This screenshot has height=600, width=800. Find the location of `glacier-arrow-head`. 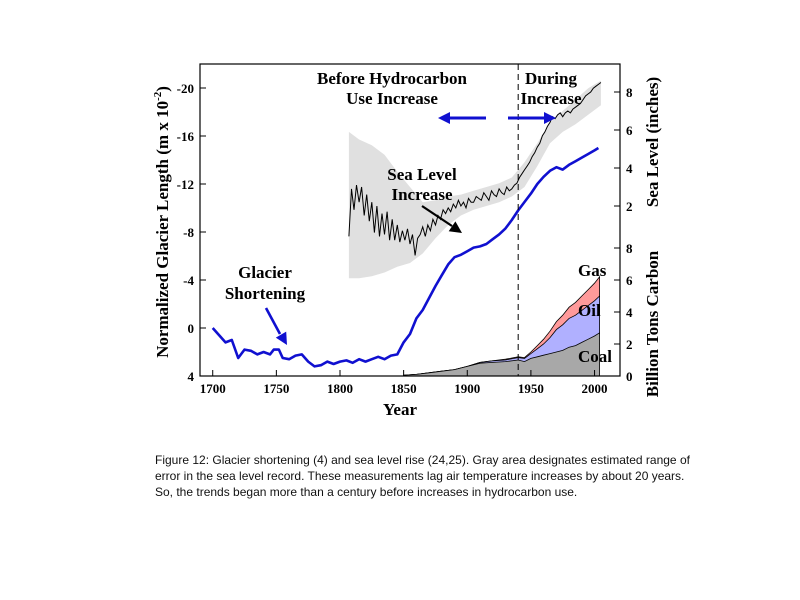

glacier-arrow-head is located at coordinates (281, 338).